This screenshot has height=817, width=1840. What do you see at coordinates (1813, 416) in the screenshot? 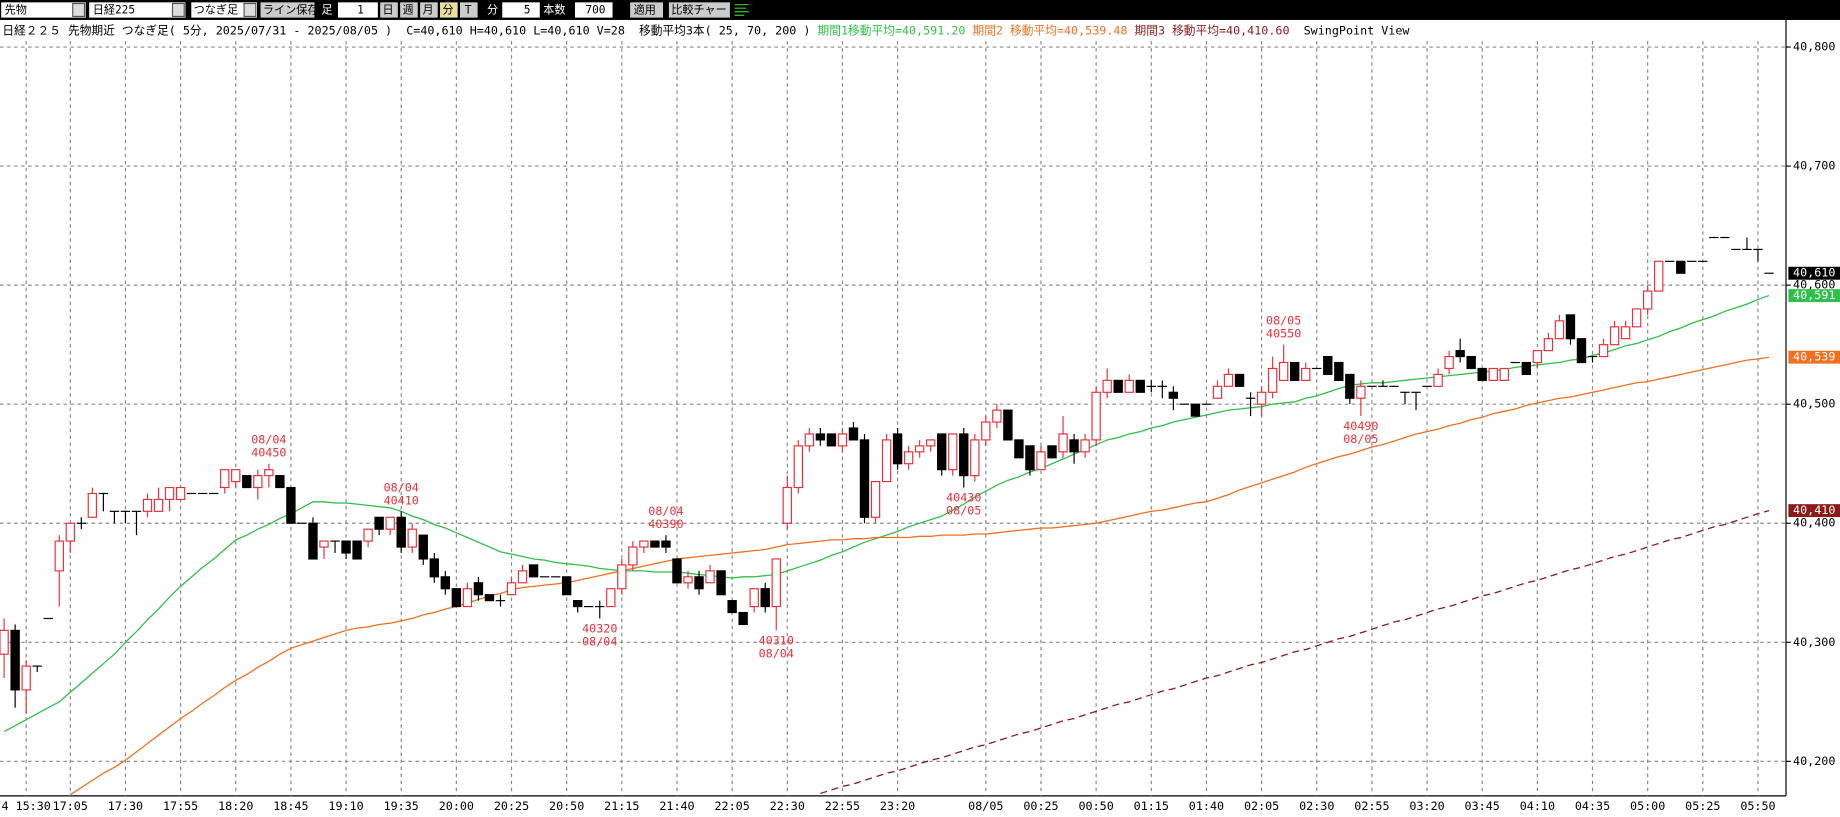
I see `axis-bg` at bounding box center [1813, 416].